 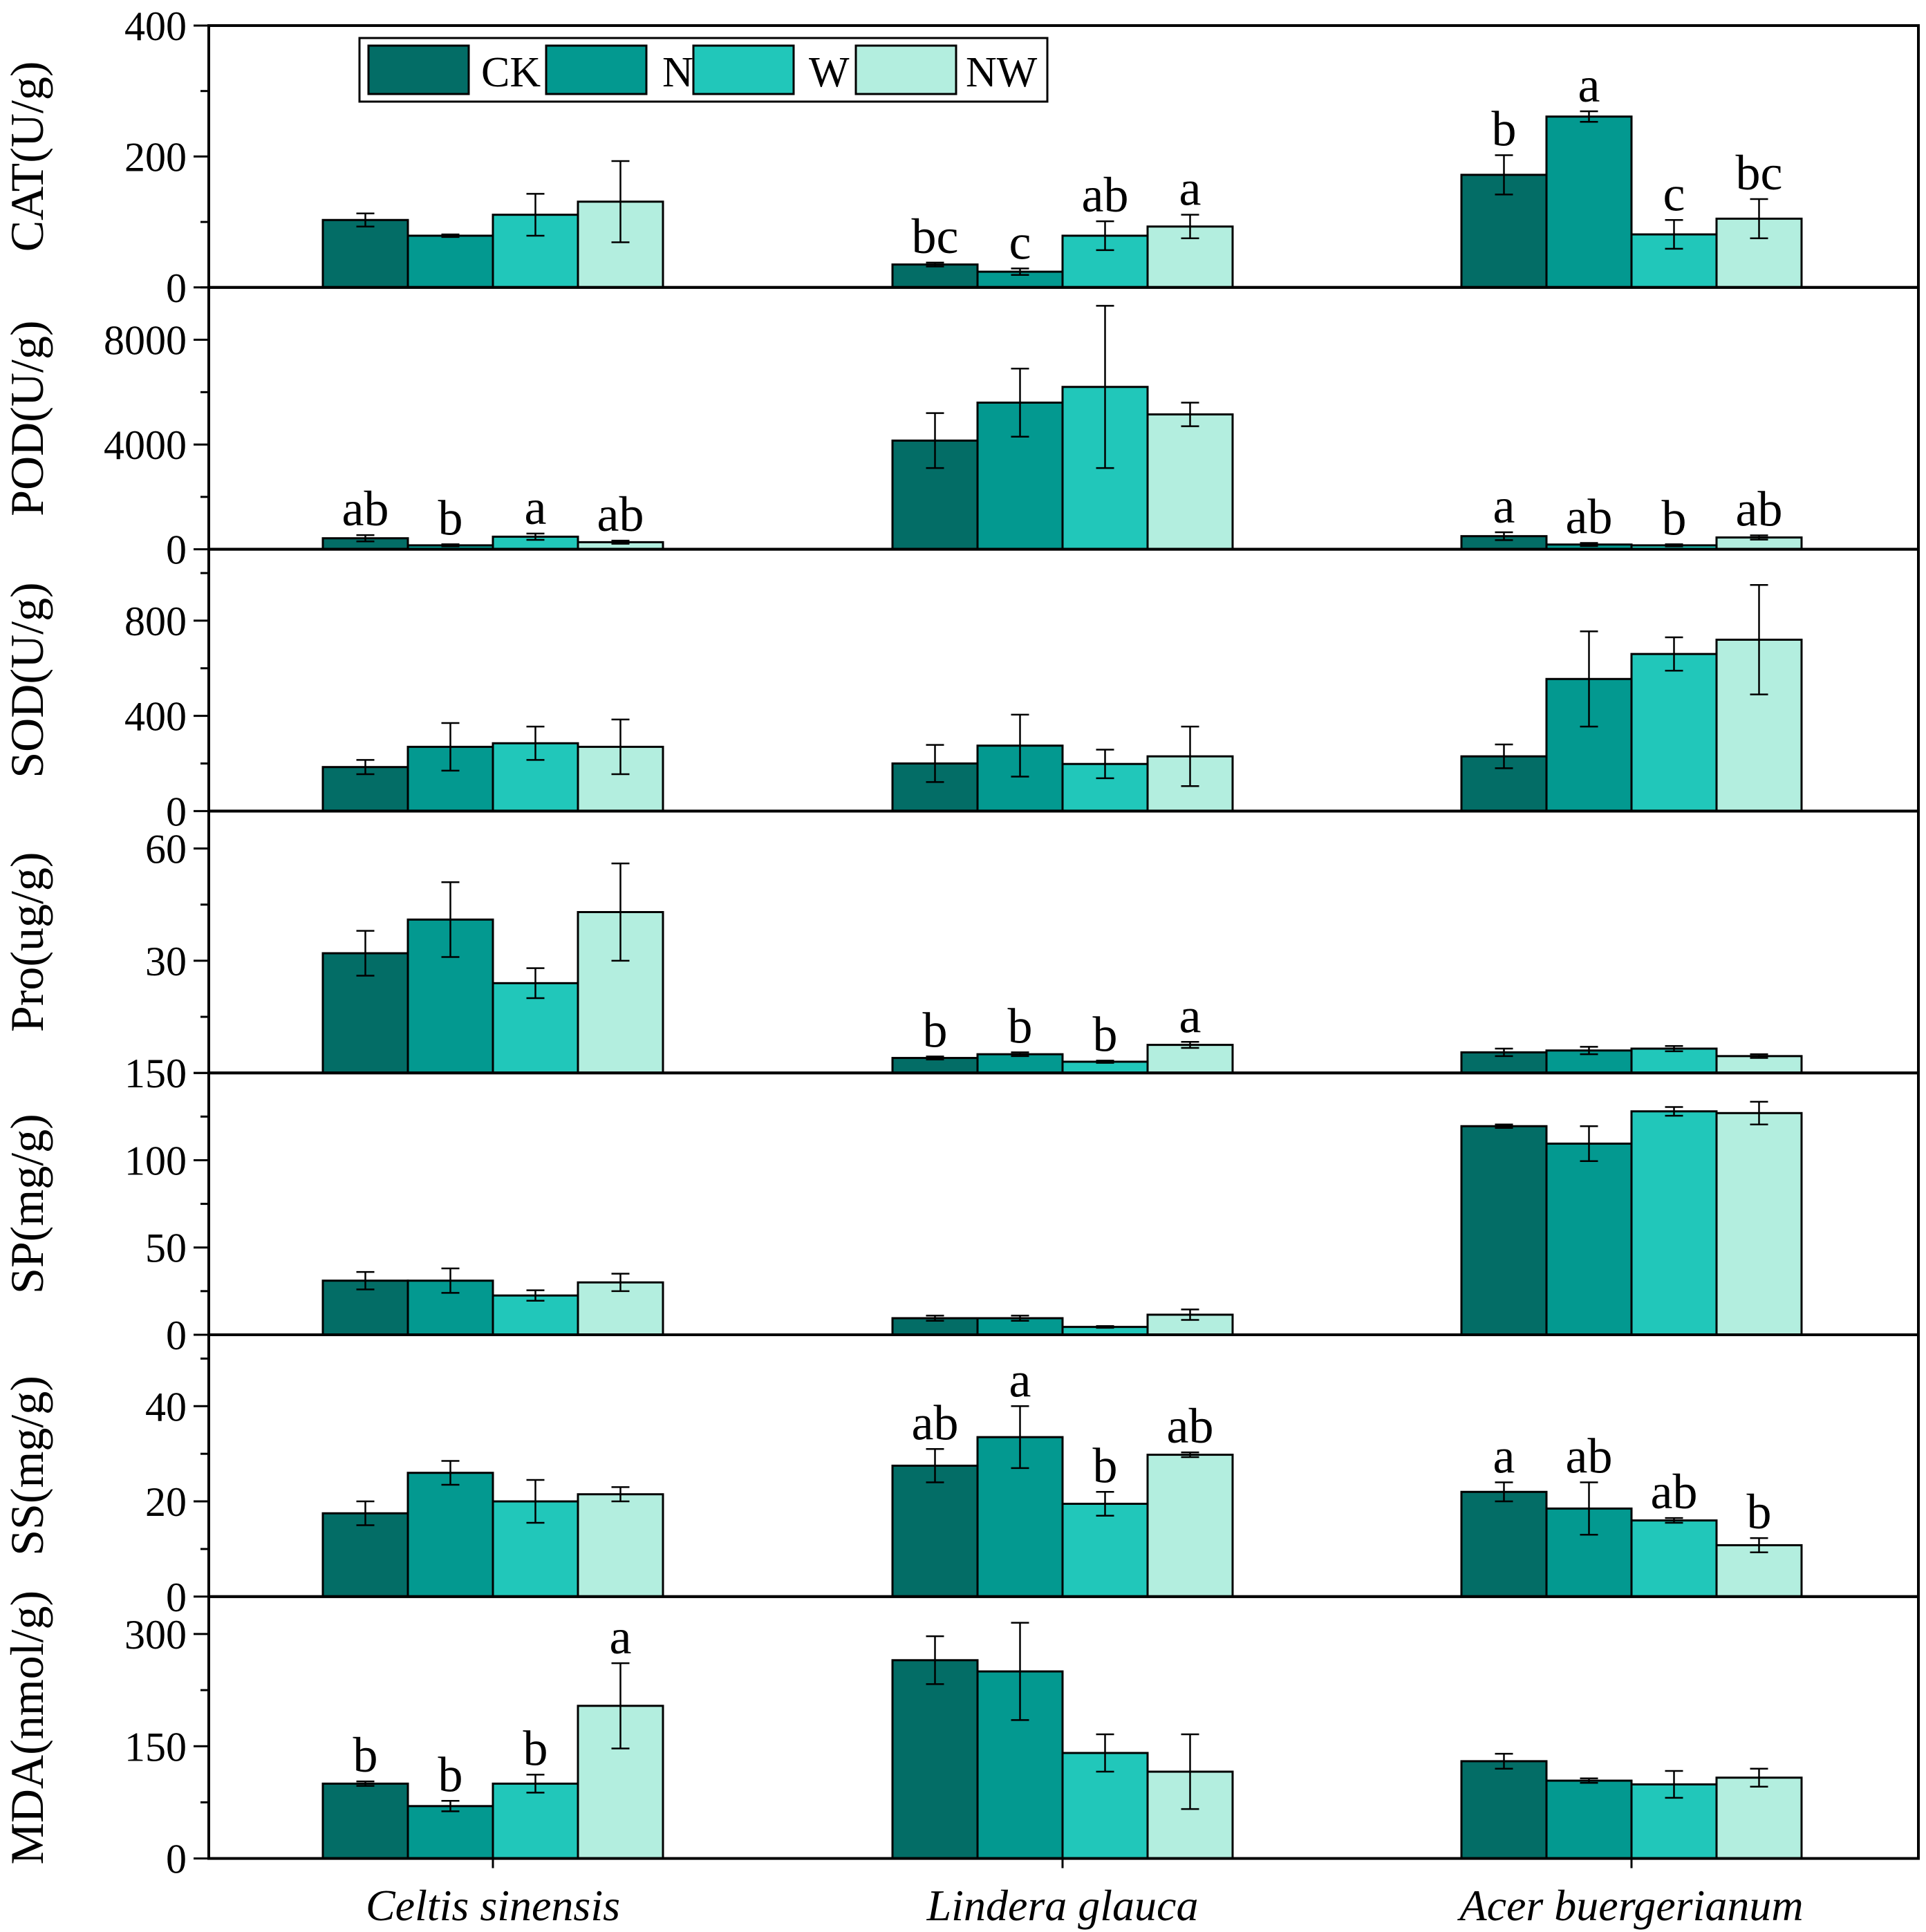 I want to click on legend-label-NW: NW, so click(x=1002, y=72).